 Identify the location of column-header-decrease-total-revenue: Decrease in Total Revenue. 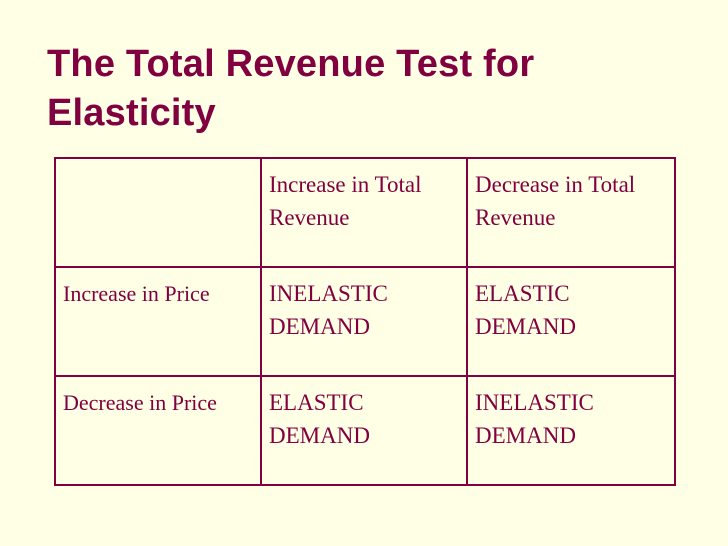
(571, 212).